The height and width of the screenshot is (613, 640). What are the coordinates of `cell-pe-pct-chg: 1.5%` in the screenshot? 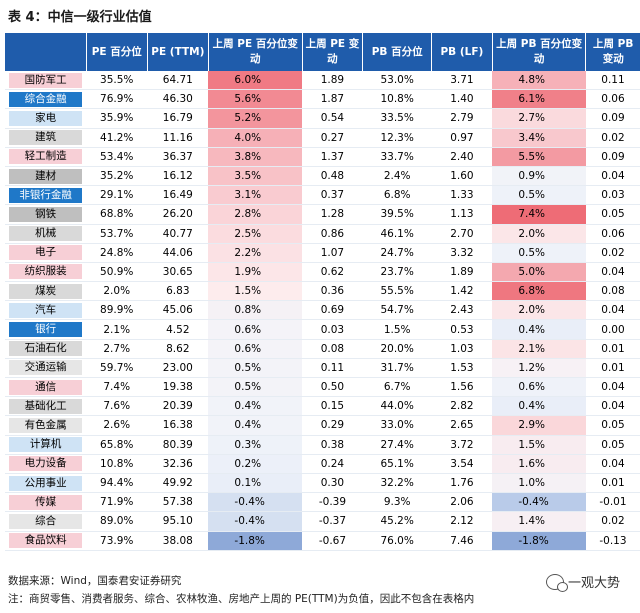 It's located at (255, 291).